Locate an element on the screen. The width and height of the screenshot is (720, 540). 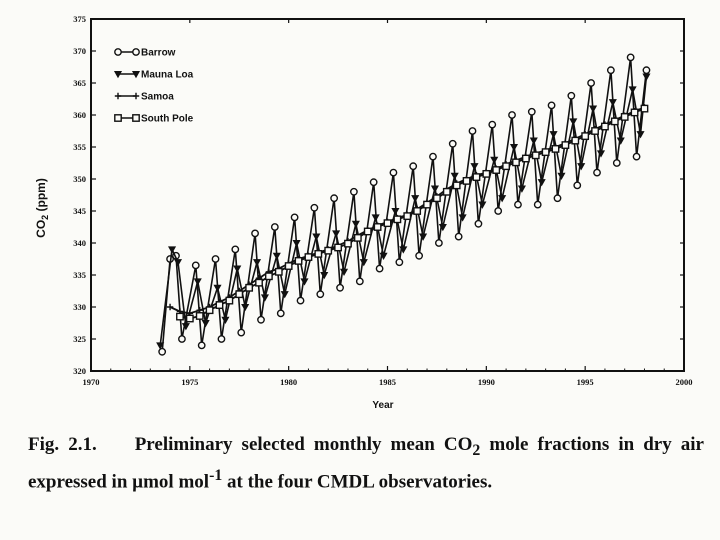
figure-label: Fig. 2.1. is located at coordinates (62, 444).